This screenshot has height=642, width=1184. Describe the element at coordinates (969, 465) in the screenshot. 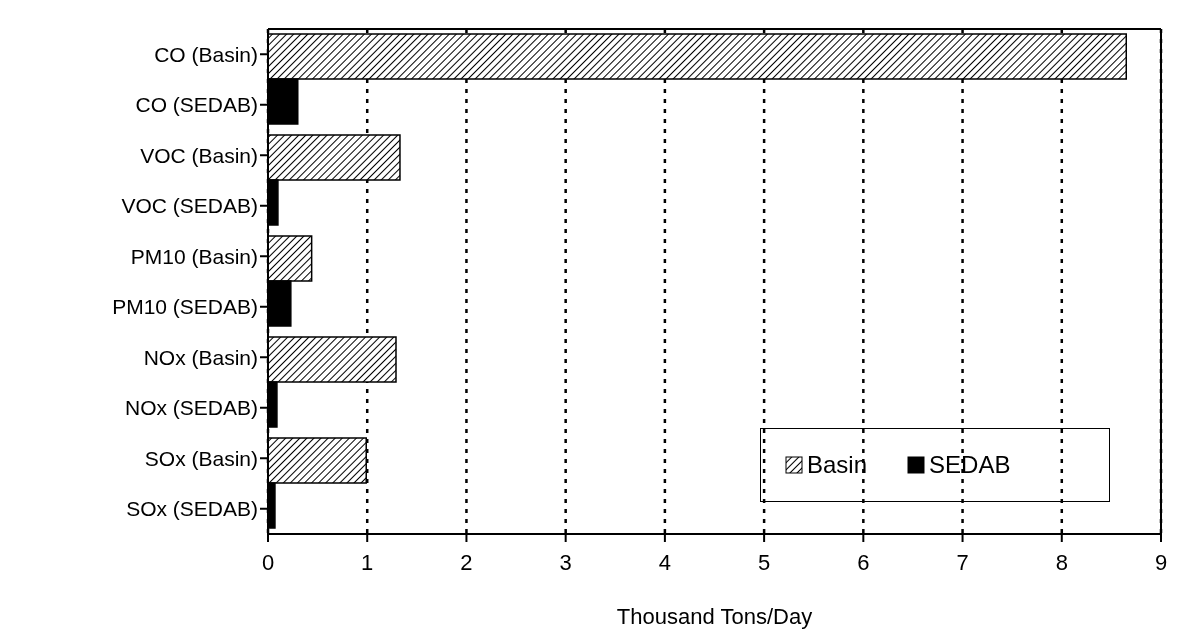

I see `legend-label: SEDAB` at that location.